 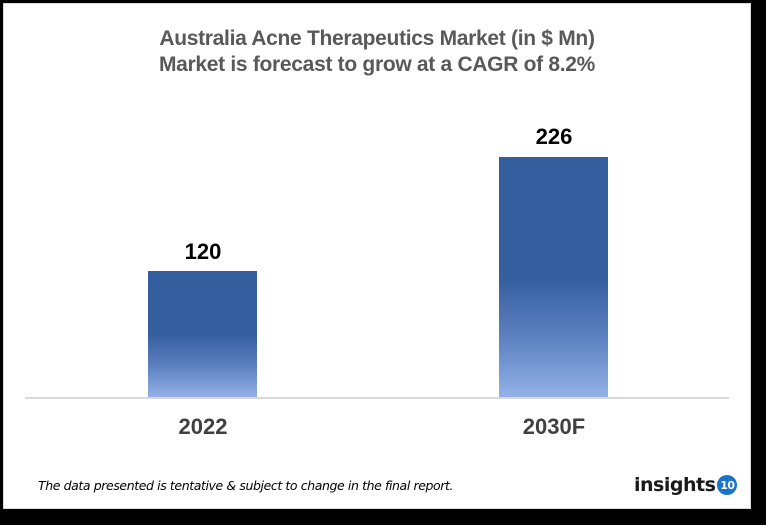 I want to click on x-axis-line, so click(x=377, y=398).